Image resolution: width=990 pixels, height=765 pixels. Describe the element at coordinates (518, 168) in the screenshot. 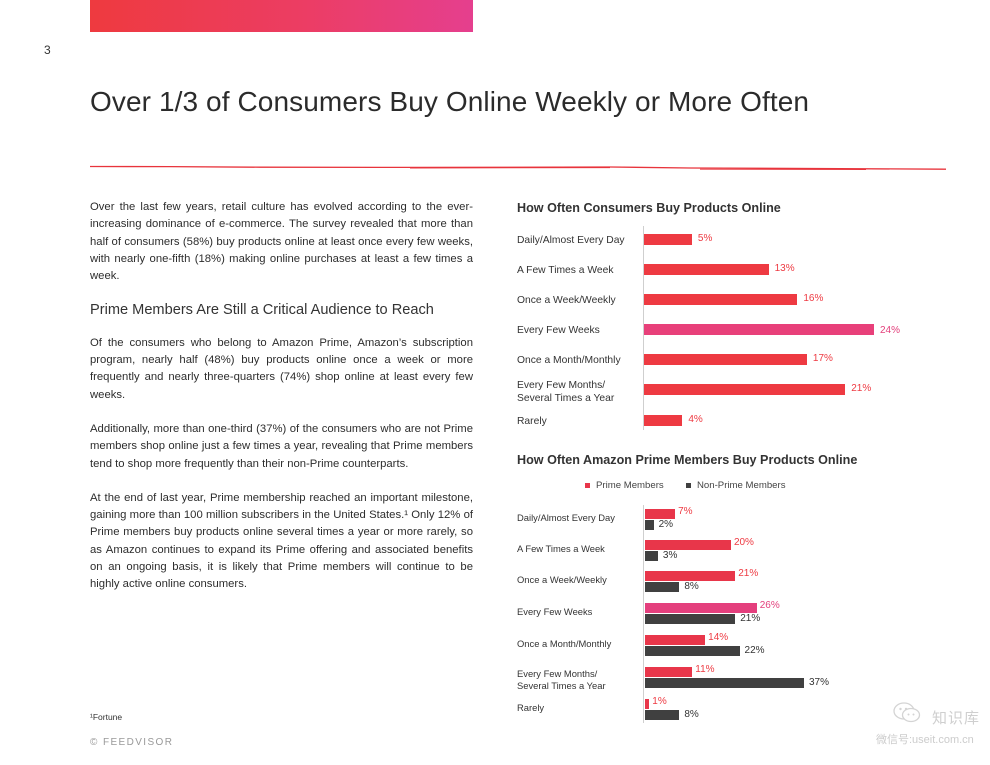

I see `title-divider` at that location.